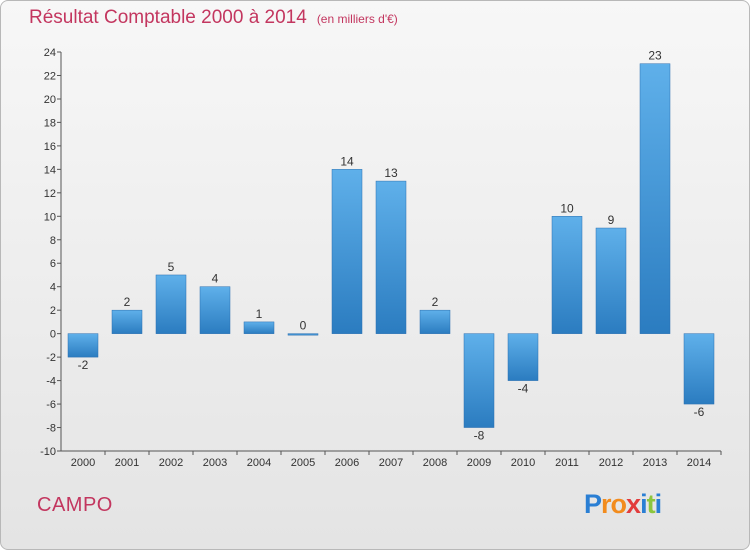 This screenshot has width=750, height=550. What do you see at coordinates (567, 463) in the screenshot?
I see `x-tick-label: 2011` at bounding box center [567, 463].